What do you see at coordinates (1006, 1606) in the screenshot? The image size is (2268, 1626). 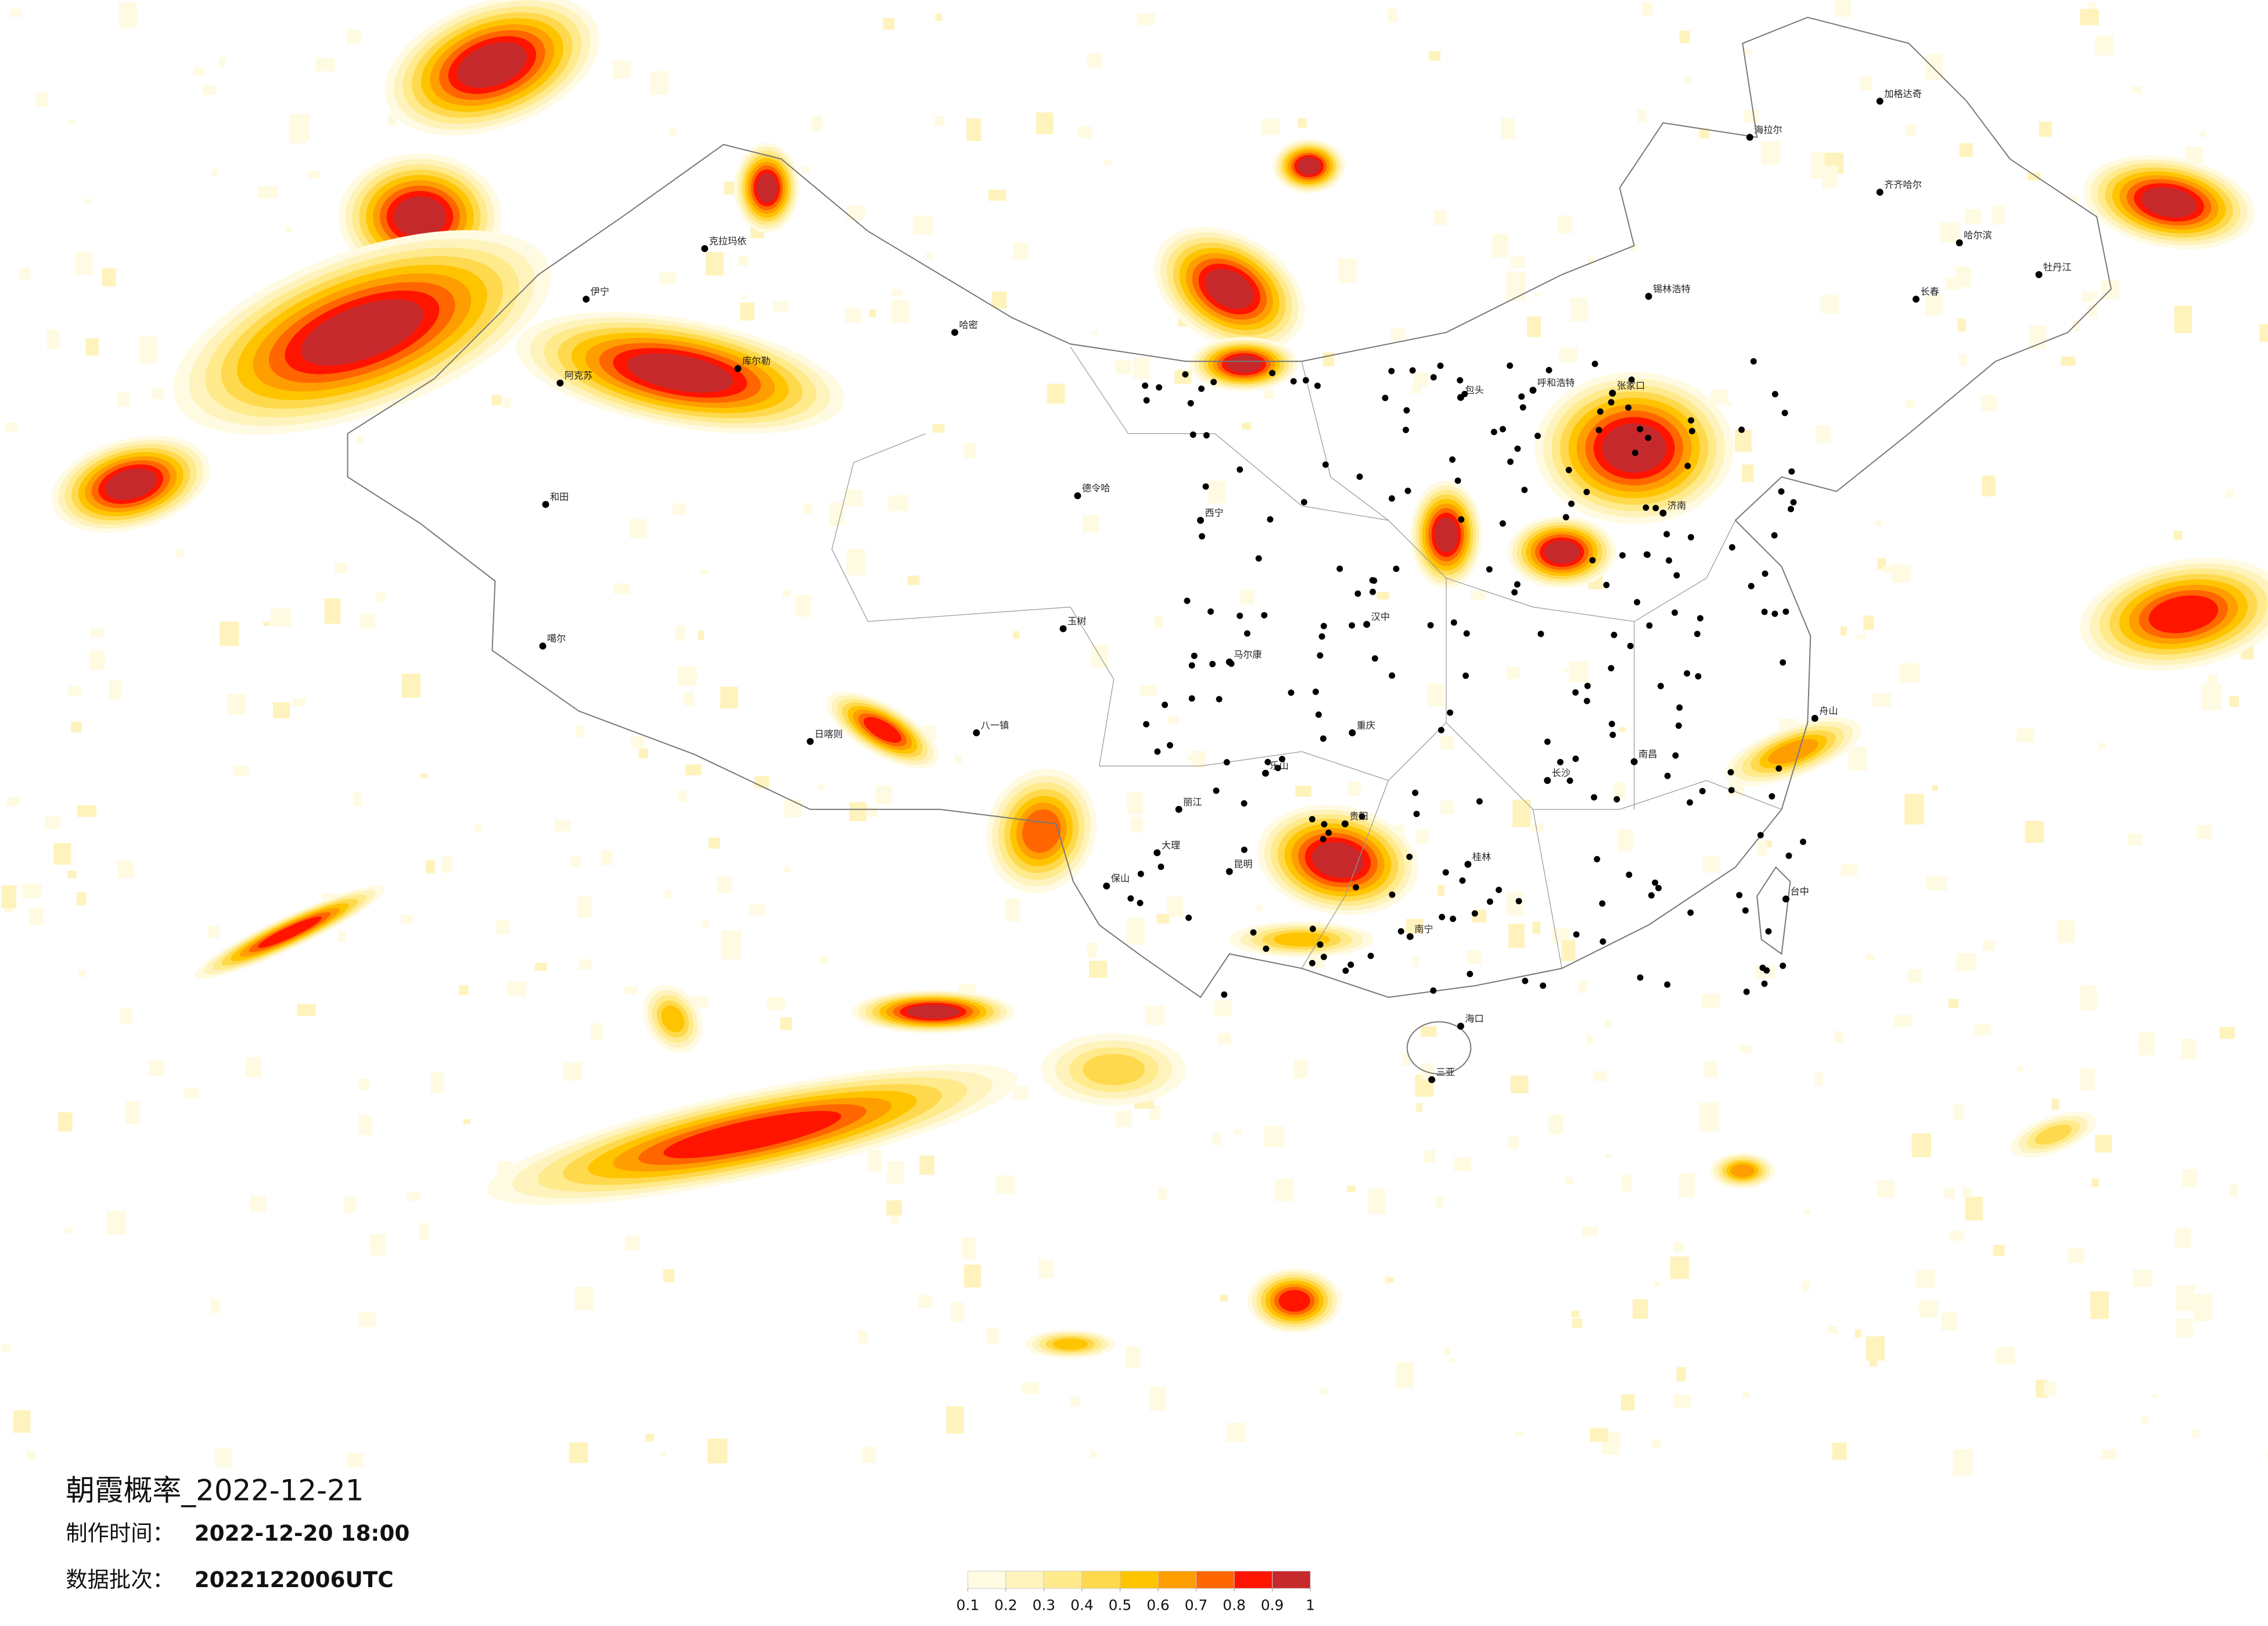 I see `colorbar-label: 0.2` at bounding box center [1006, 1606].